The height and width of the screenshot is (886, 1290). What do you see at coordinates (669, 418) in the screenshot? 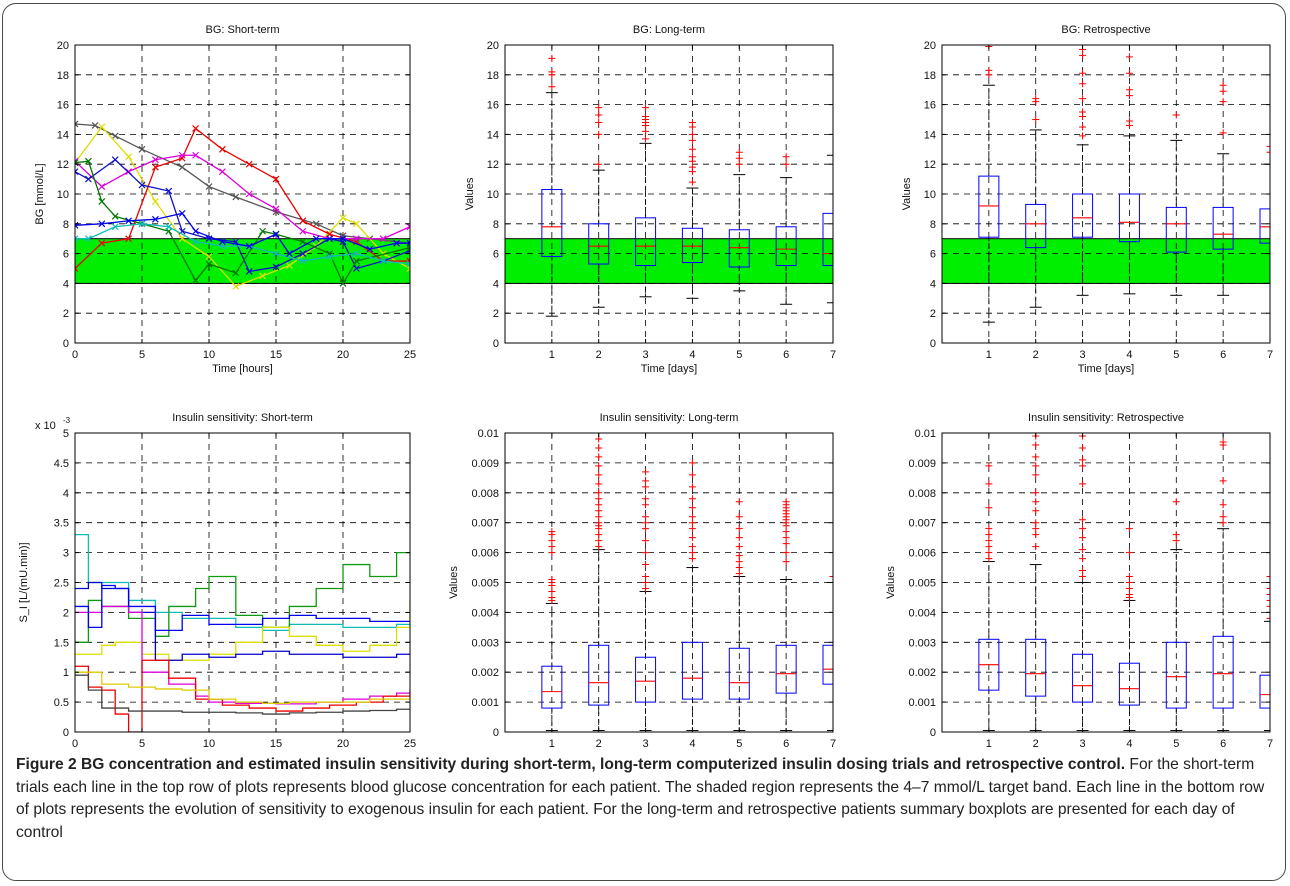
I see `chart-title: Insulin sensitivity: Long-term` at bounding box center [669, 418].